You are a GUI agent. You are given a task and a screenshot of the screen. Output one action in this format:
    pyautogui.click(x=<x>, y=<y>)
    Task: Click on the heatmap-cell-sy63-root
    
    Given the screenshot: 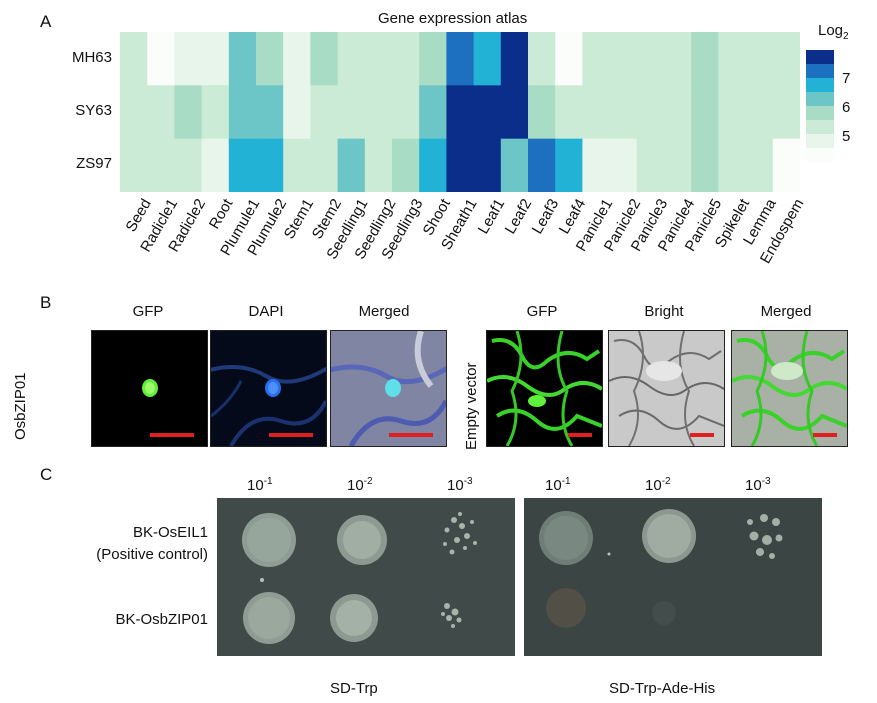 What is the action you would take?
    pyautogui.click(x=215, y=112)
    